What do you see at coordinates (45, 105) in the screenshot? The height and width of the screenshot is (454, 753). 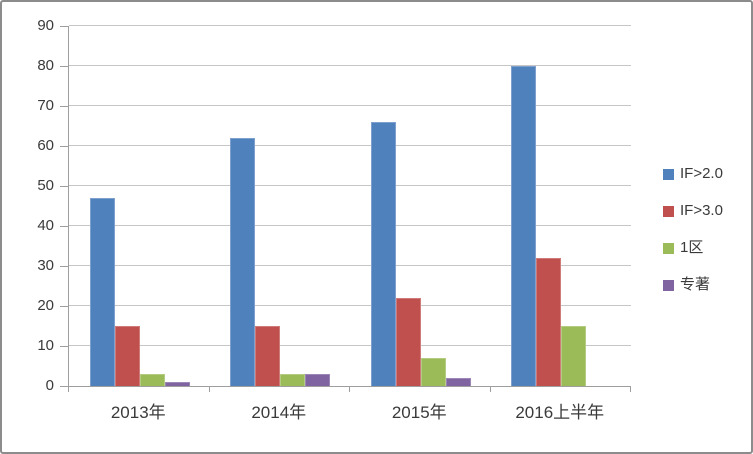 I see `y-tick-label: 70` at bounding box center [45, 105].